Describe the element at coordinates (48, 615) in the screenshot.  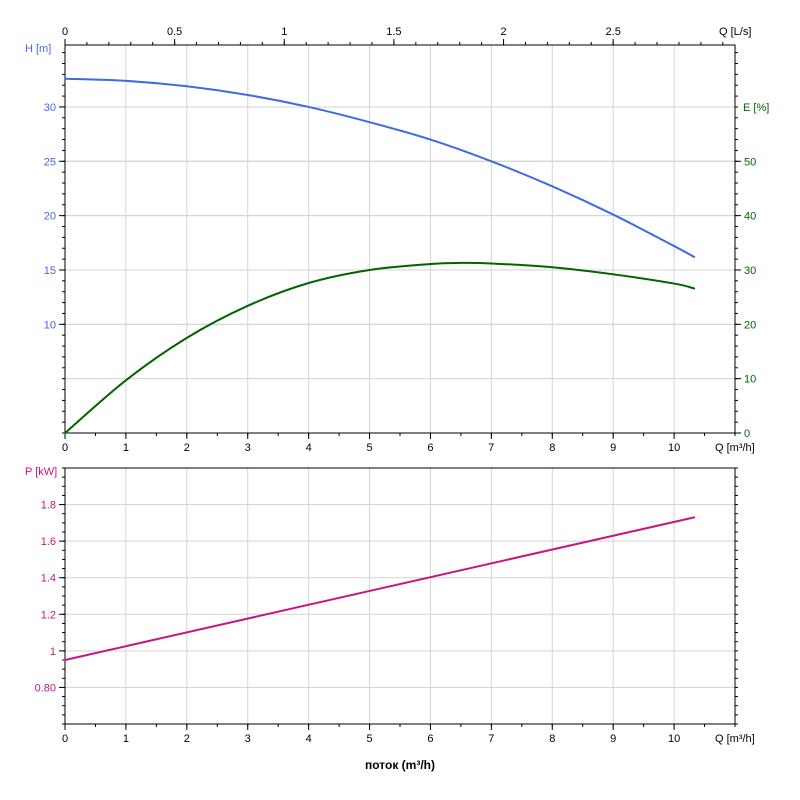
I see `left-y-tick-label: 1.2` at that location.